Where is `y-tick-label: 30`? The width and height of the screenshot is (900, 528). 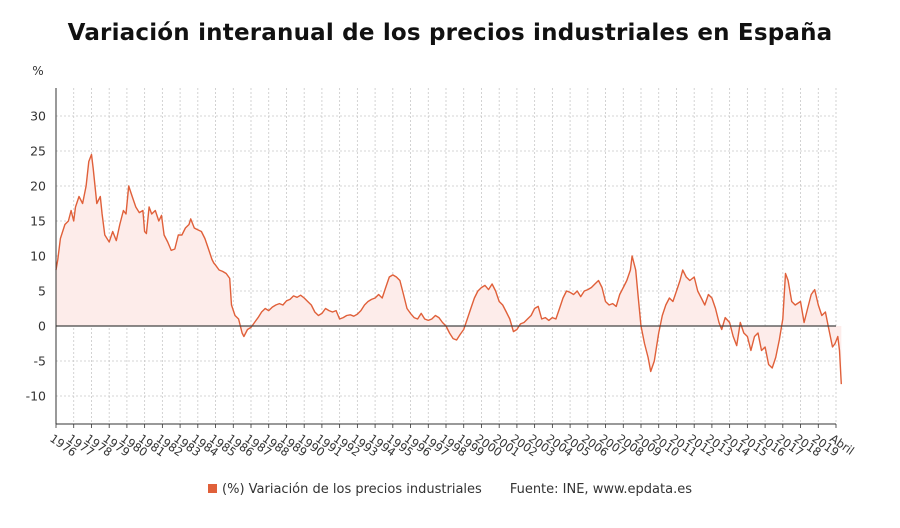 y-tick-label: 30 is located at coordinates (38, 116).